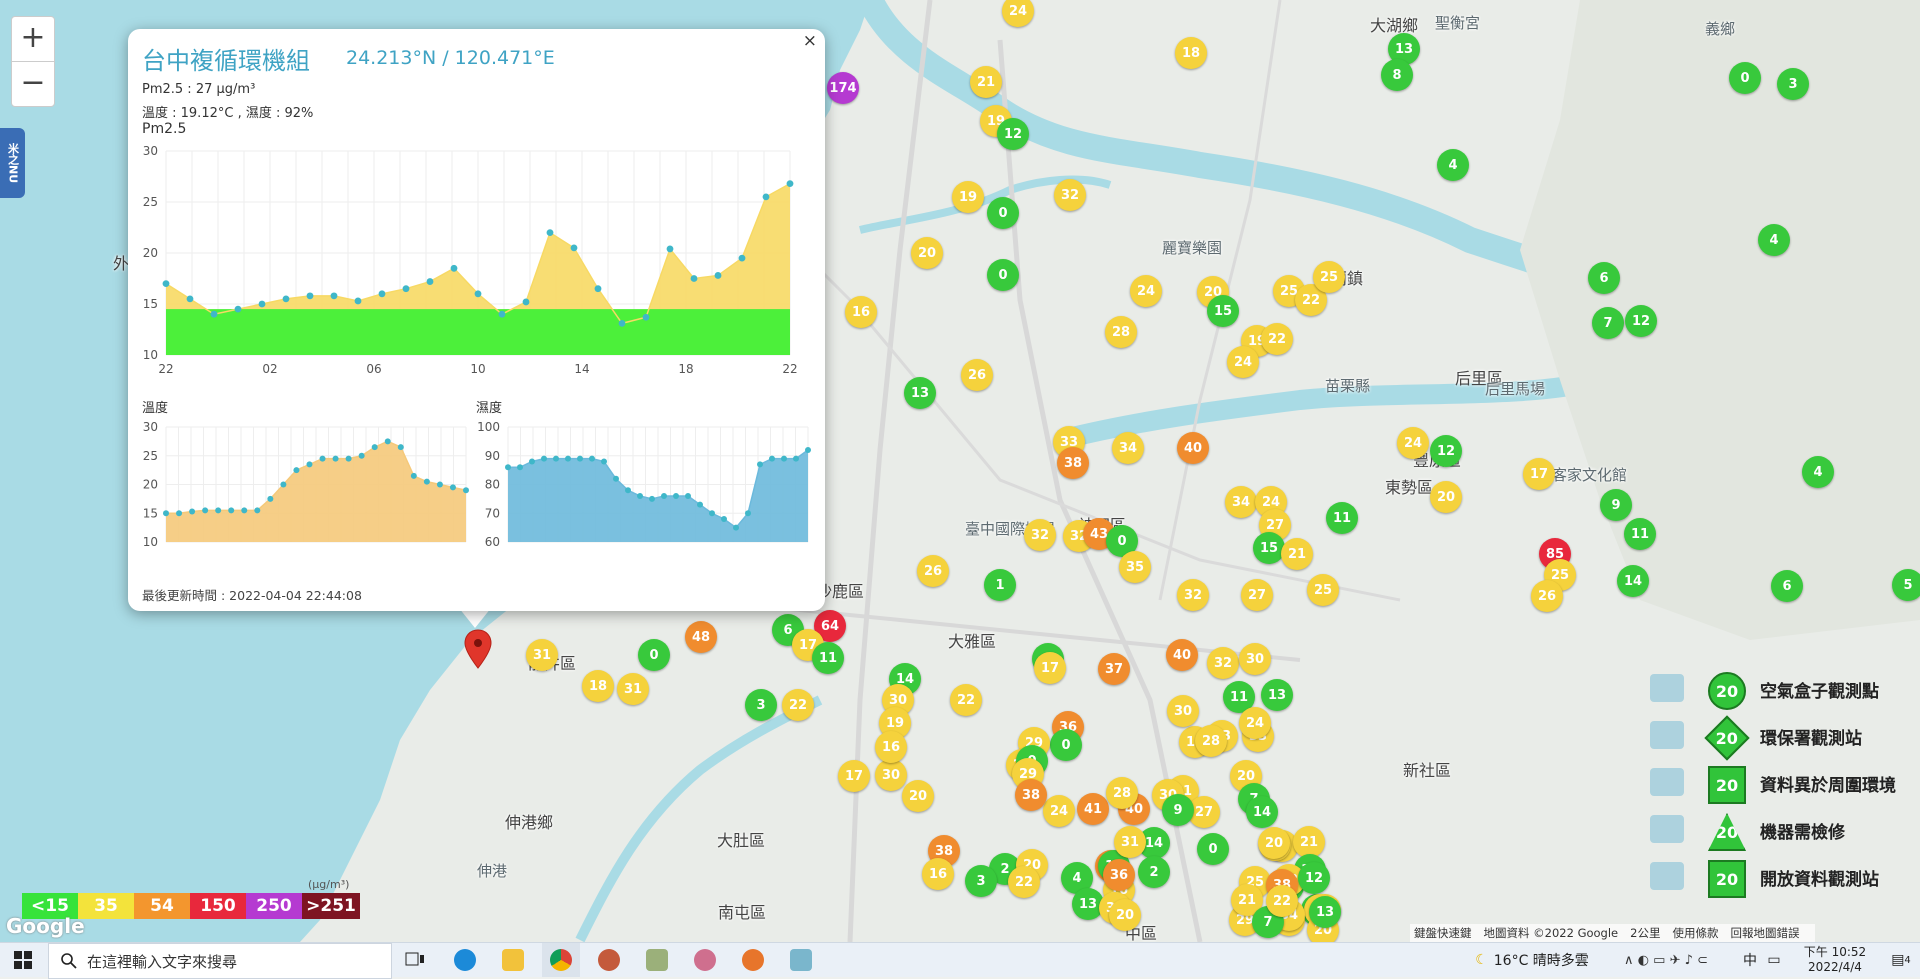 The height and width of the screenshot is (979, 1920). Describe the element at coordinates (968, 197) in the screenshot. I see `station-marker: 19` at that location.